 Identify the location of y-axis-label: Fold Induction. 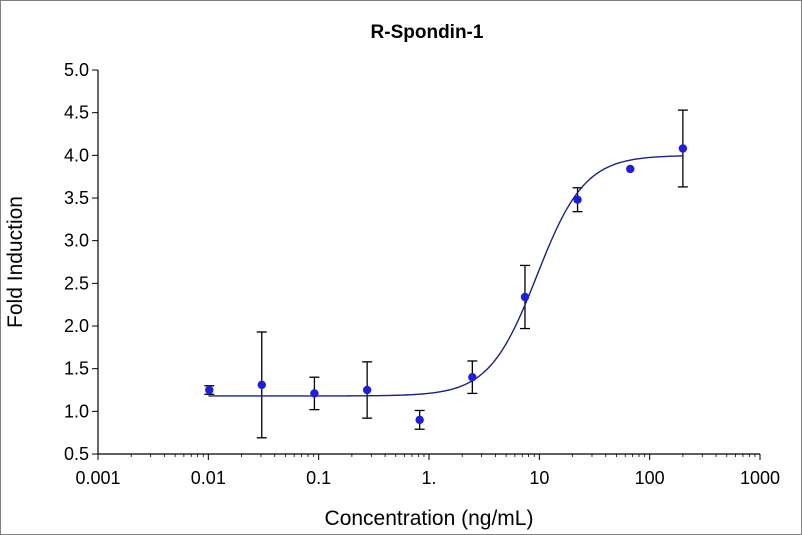
(15, 262).